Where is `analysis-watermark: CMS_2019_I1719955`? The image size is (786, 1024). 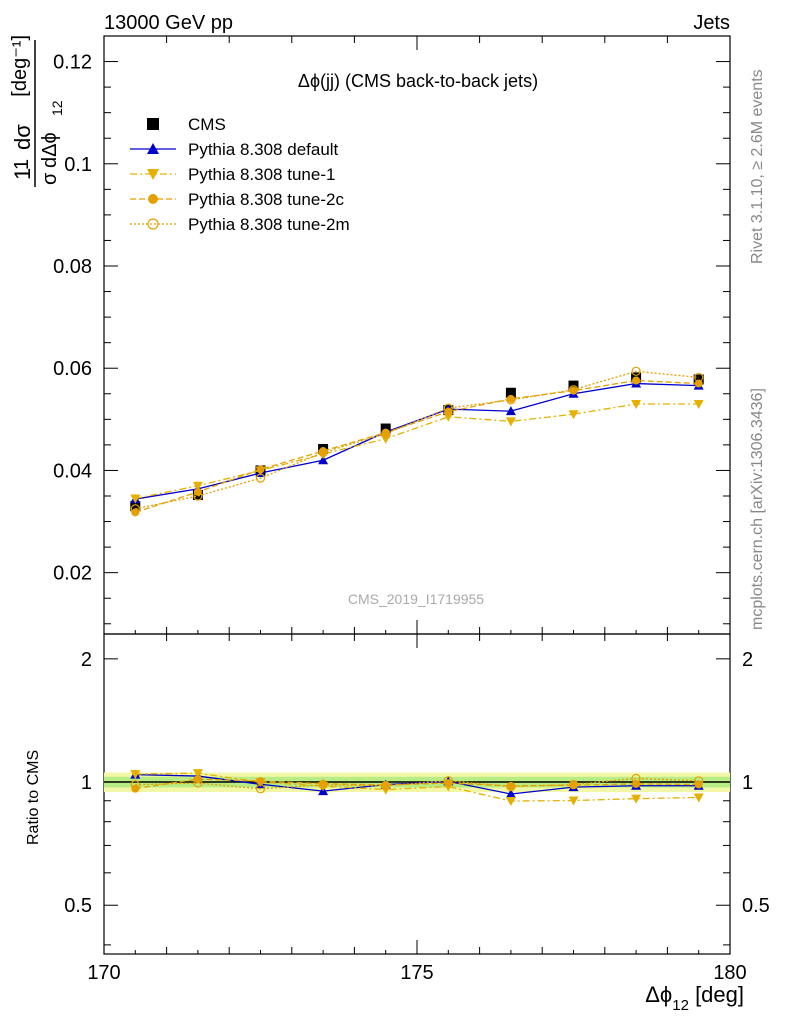
analysis-watermark: CMS_2019_I1719955 is located at coordinates (416, 599).